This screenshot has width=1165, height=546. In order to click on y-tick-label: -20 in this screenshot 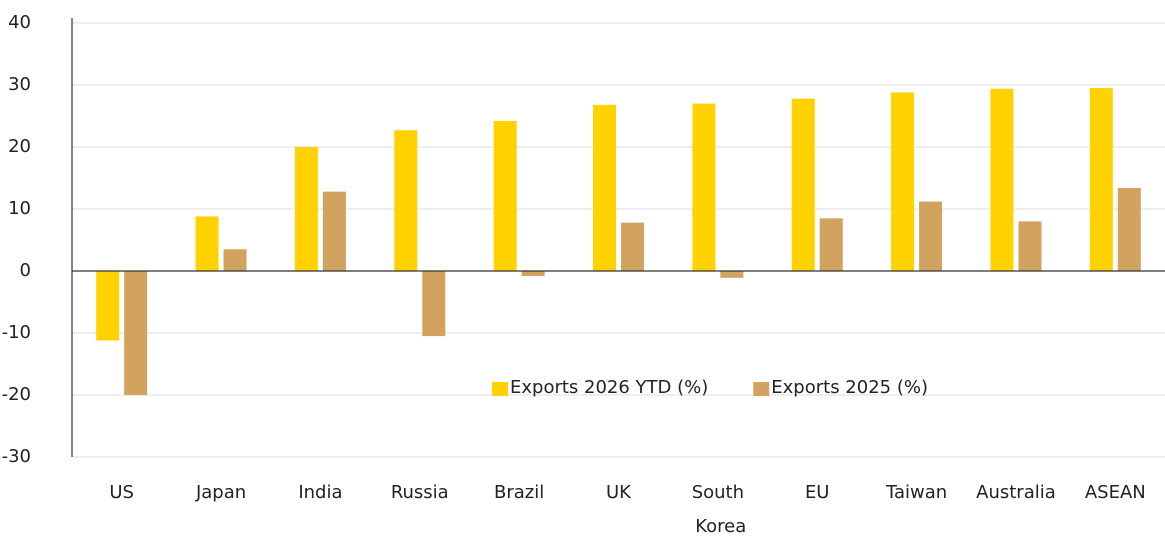, I will do `click(16, 394)`.